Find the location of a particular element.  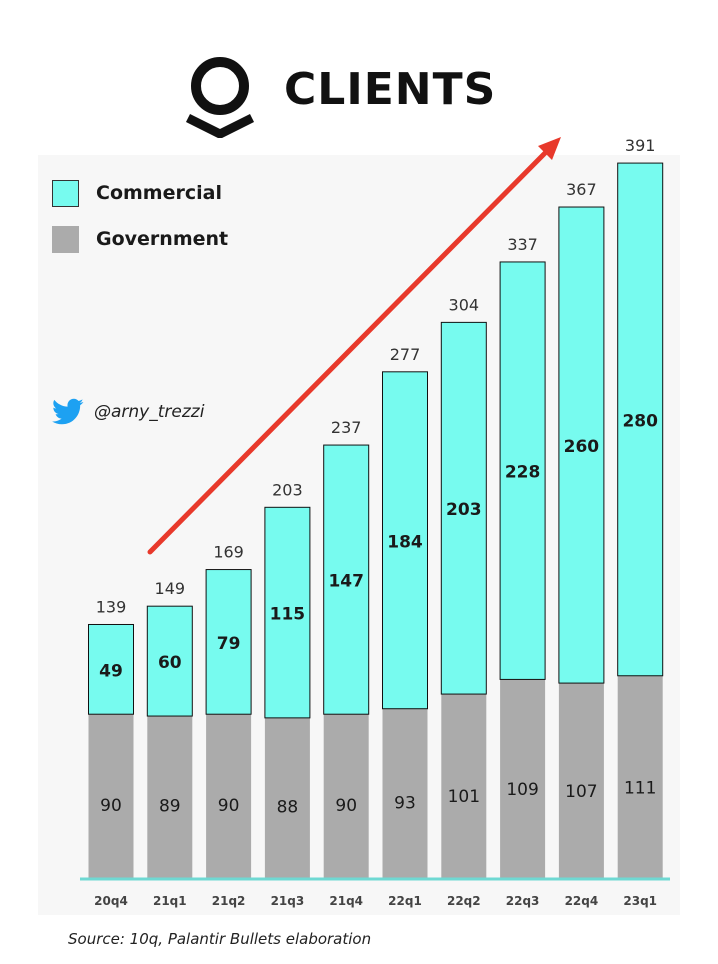

trend-arrow-head is located at coordinates (549, 148).